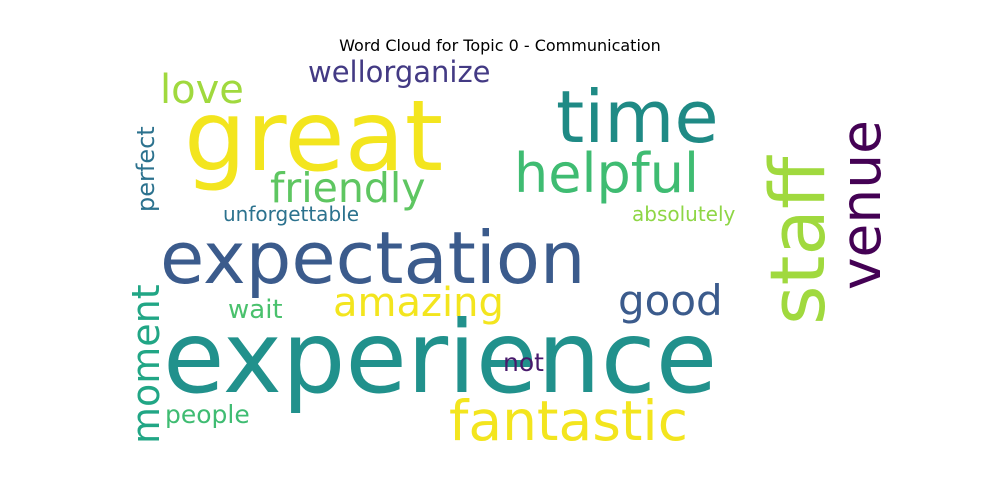 This screenshot has height=500, width=1000. What do you see at coordinates (146, 169) in the screenshot?
I see `word-perfect: perfect` at bounding box center [146, 169].